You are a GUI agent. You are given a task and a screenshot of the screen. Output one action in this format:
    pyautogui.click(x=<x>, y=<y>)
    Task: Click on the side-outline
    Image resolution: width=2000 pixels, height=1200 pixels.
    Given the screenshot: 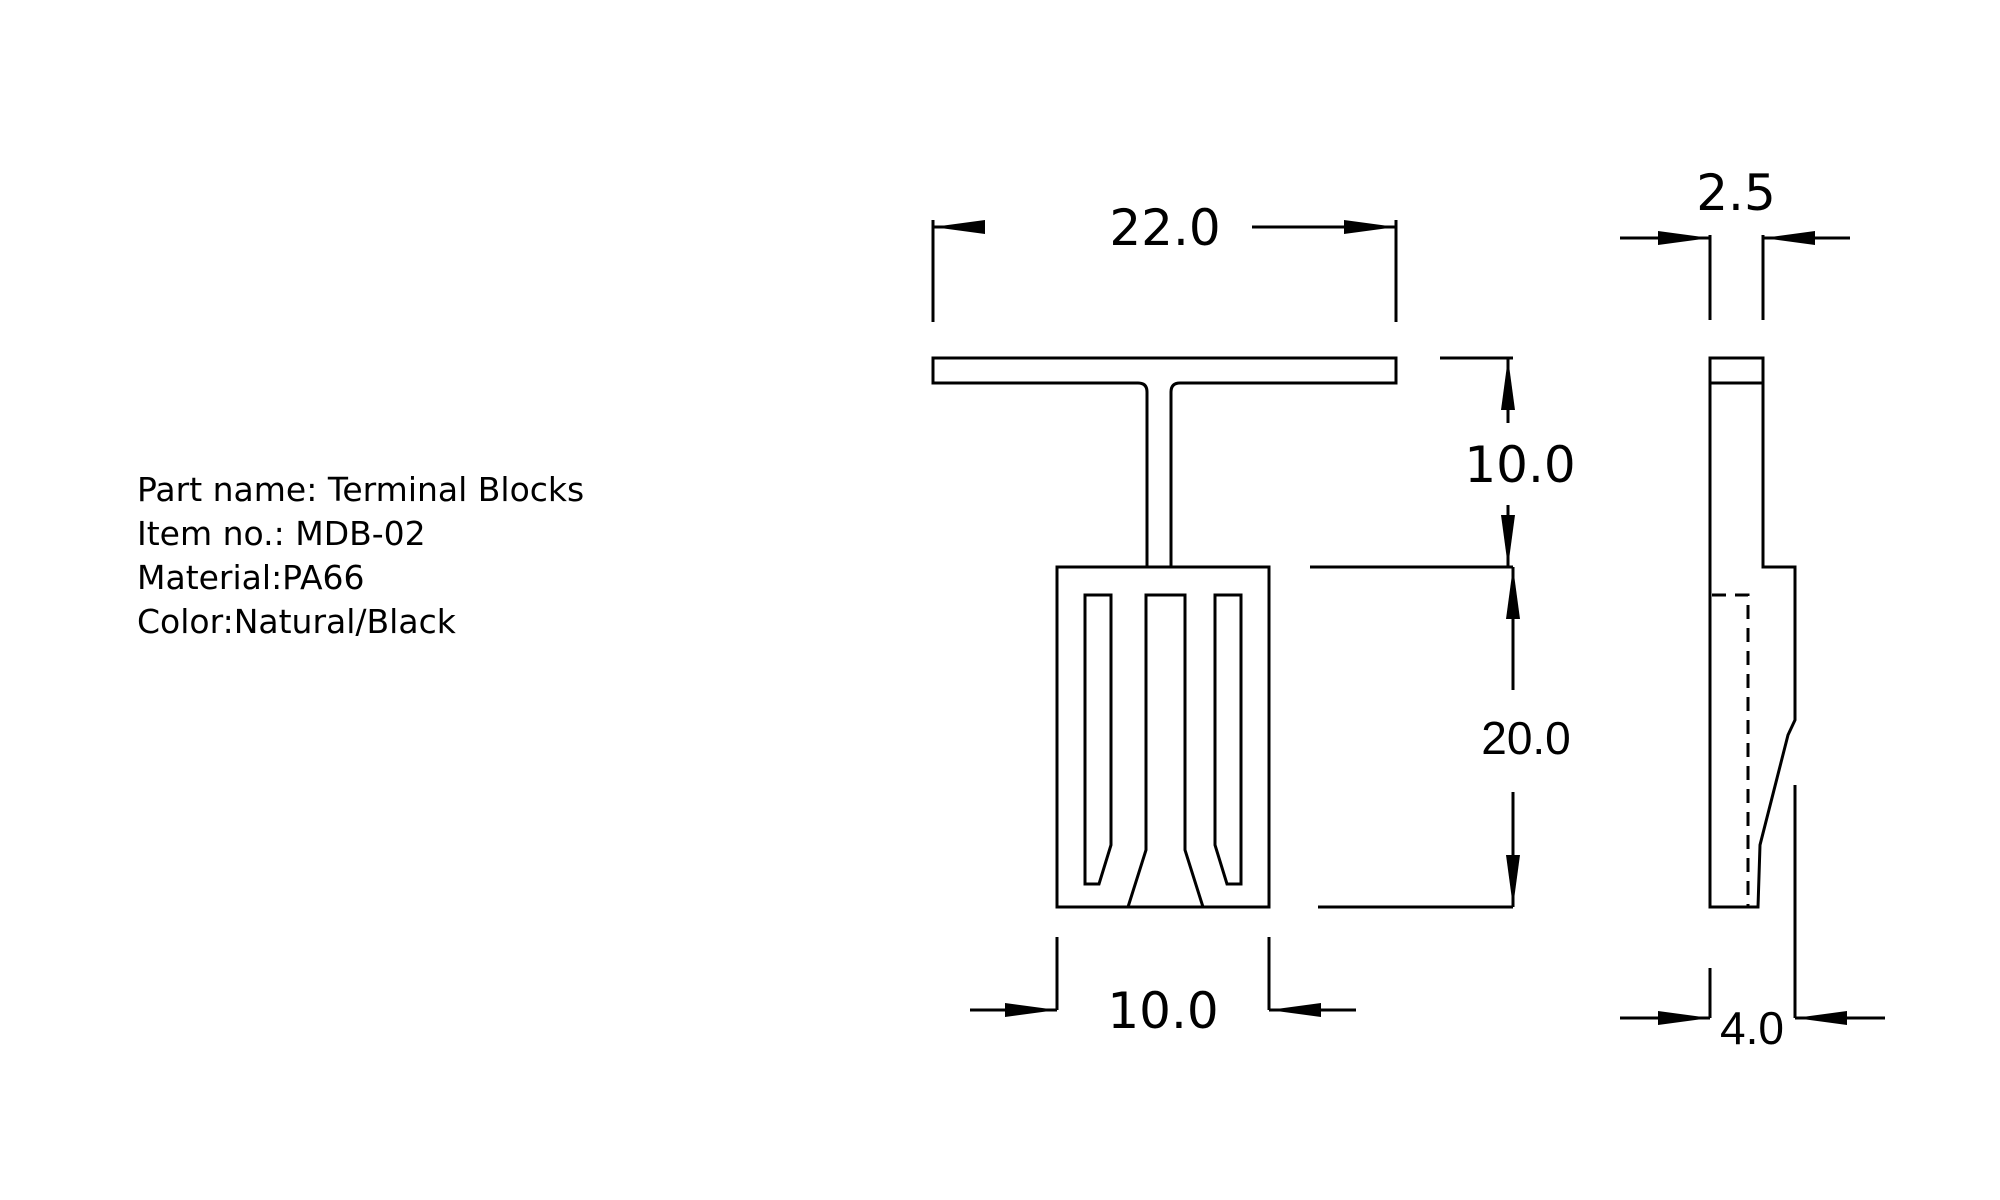 What is the action you would take?
    pyautogui.click(x=1752, y=632)
    